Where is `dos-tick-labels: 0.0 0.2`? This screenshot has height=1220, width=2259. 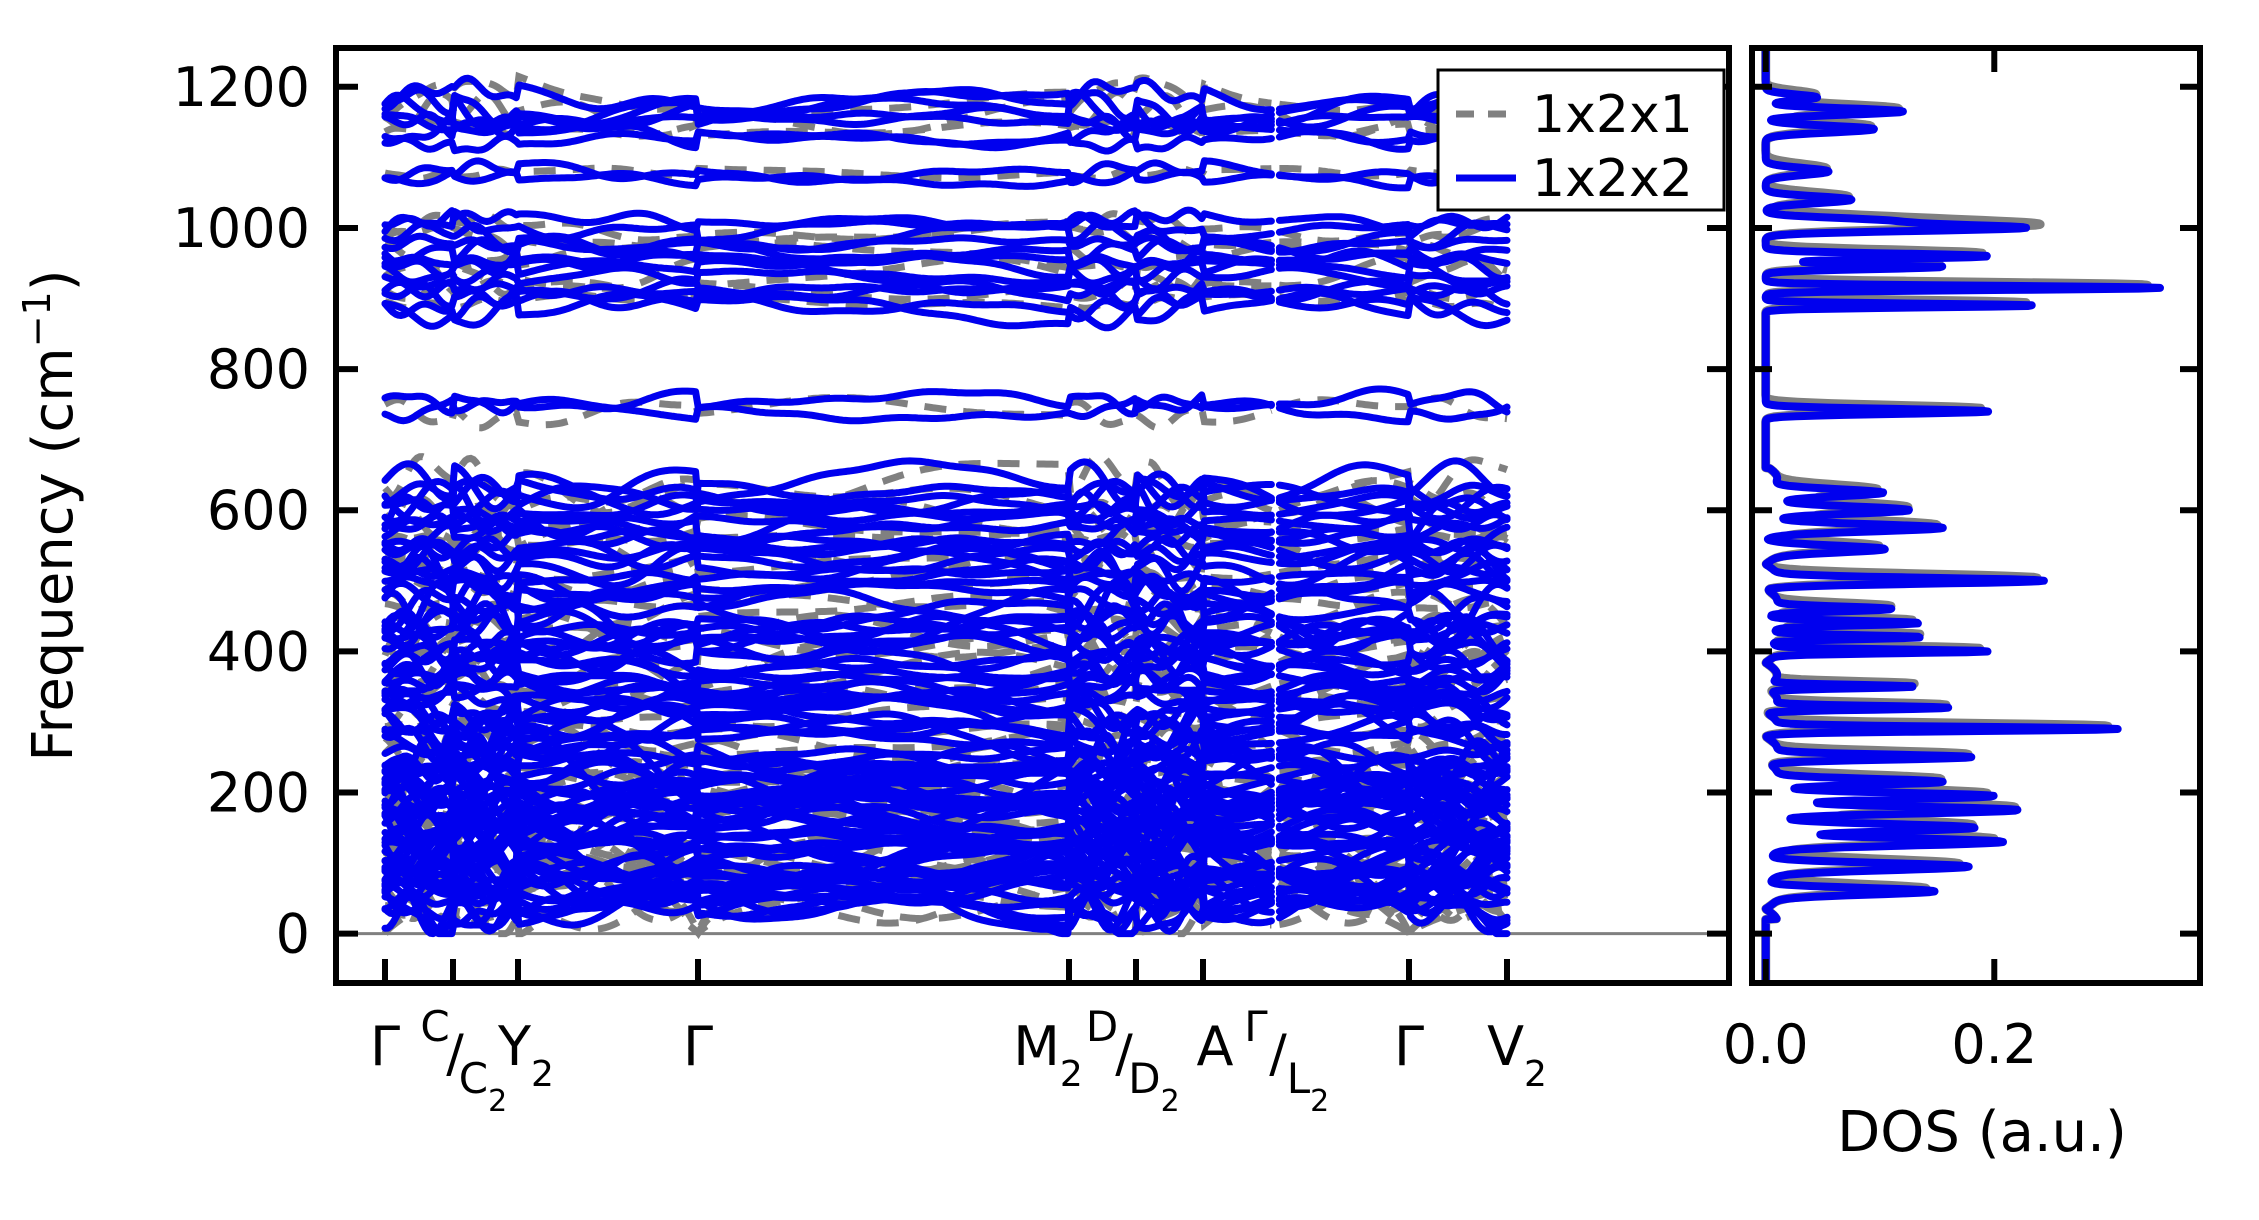
dos-tick-labels: 0.0 0.2 is located at coordinates (1880, 1044).